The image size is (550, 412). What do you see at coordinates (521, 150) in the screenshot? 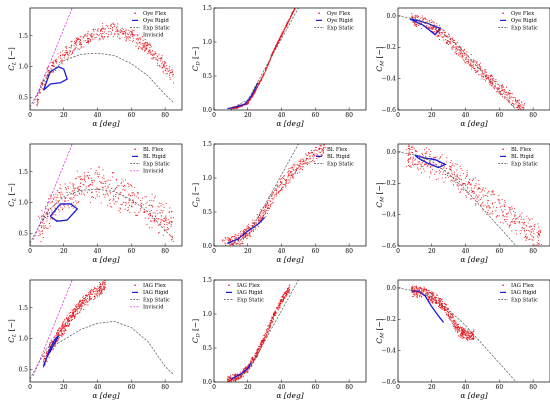
I see `legend-label: BL Flex` at bounding box center [521, 150].